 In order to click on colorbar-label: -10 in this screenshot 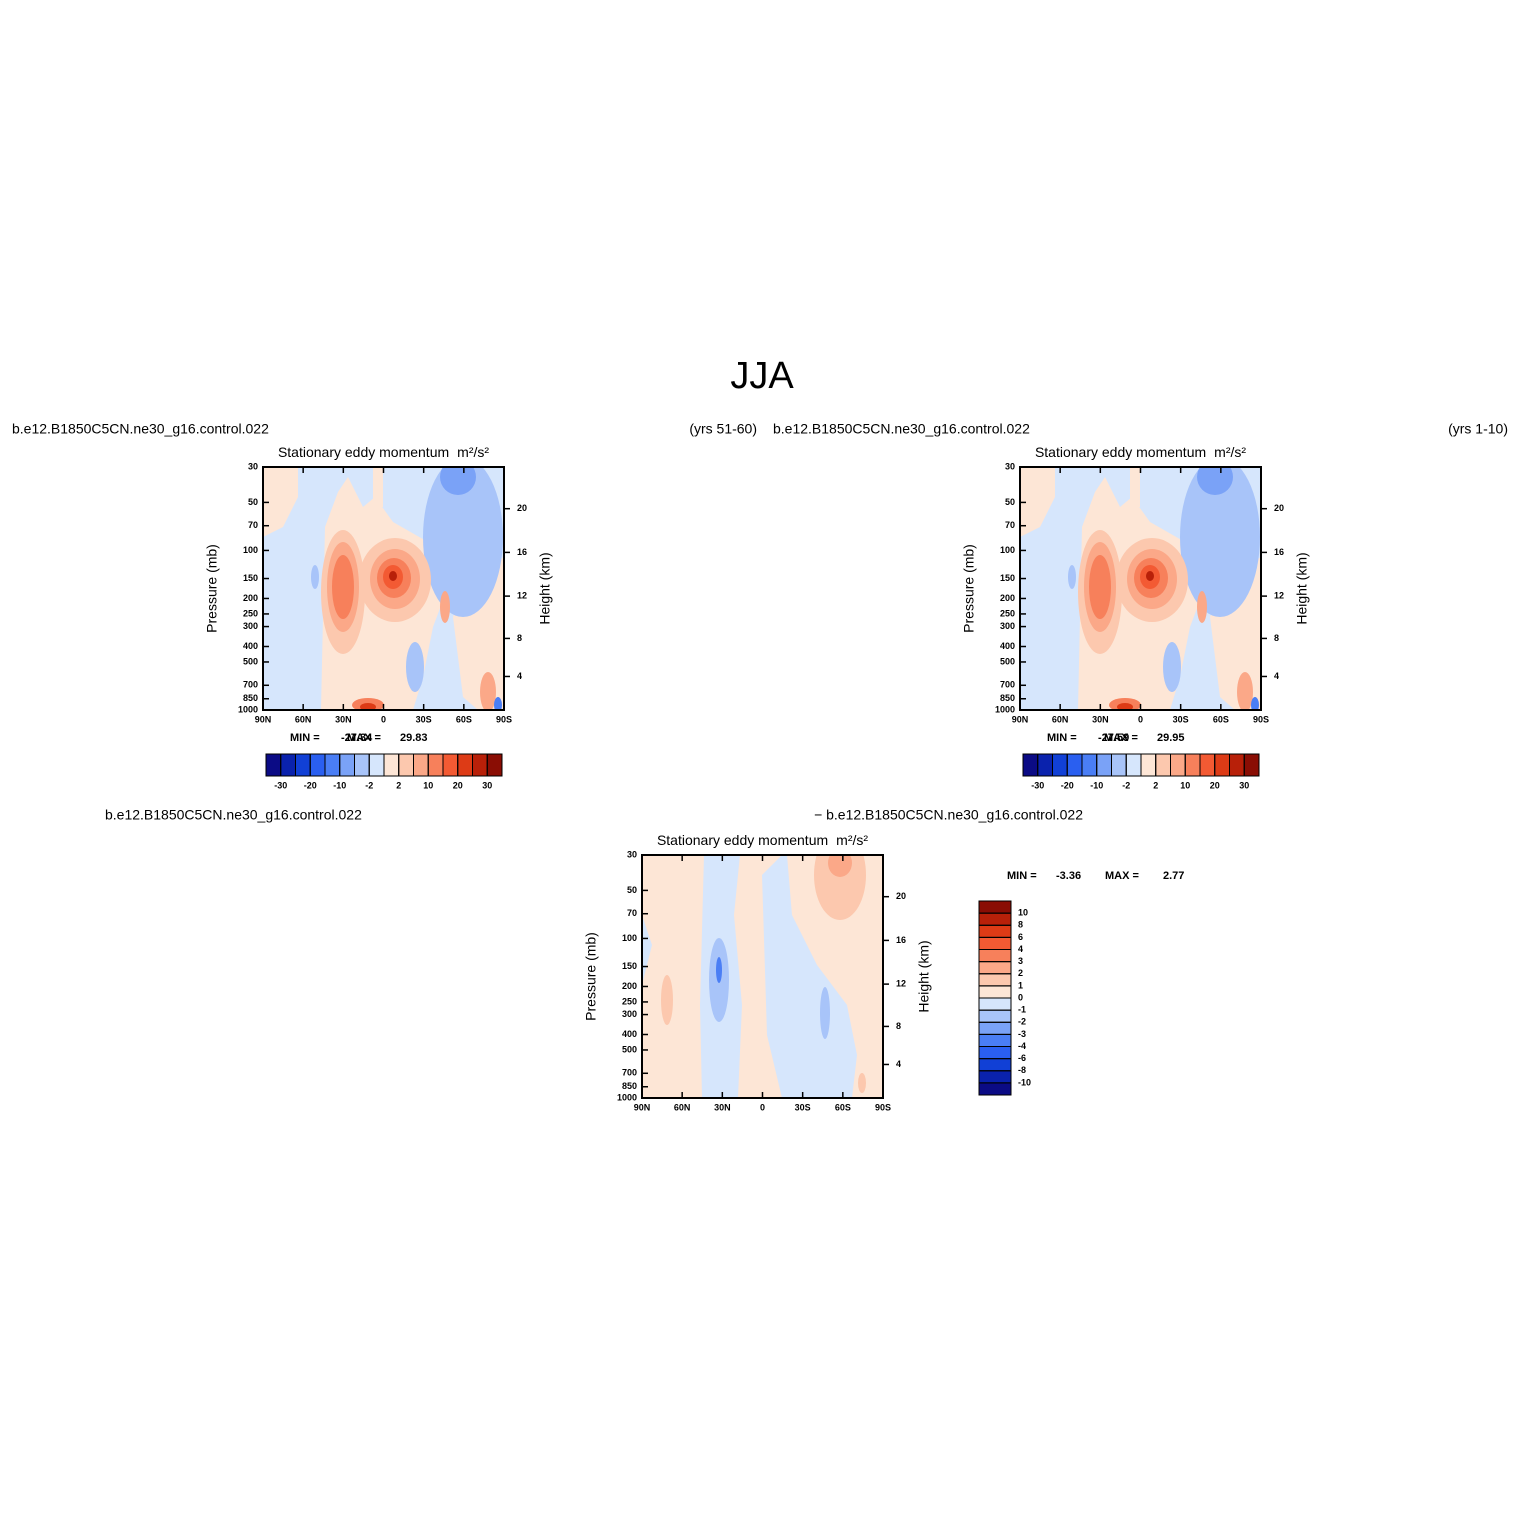, I will do `click(1096, 785)`.